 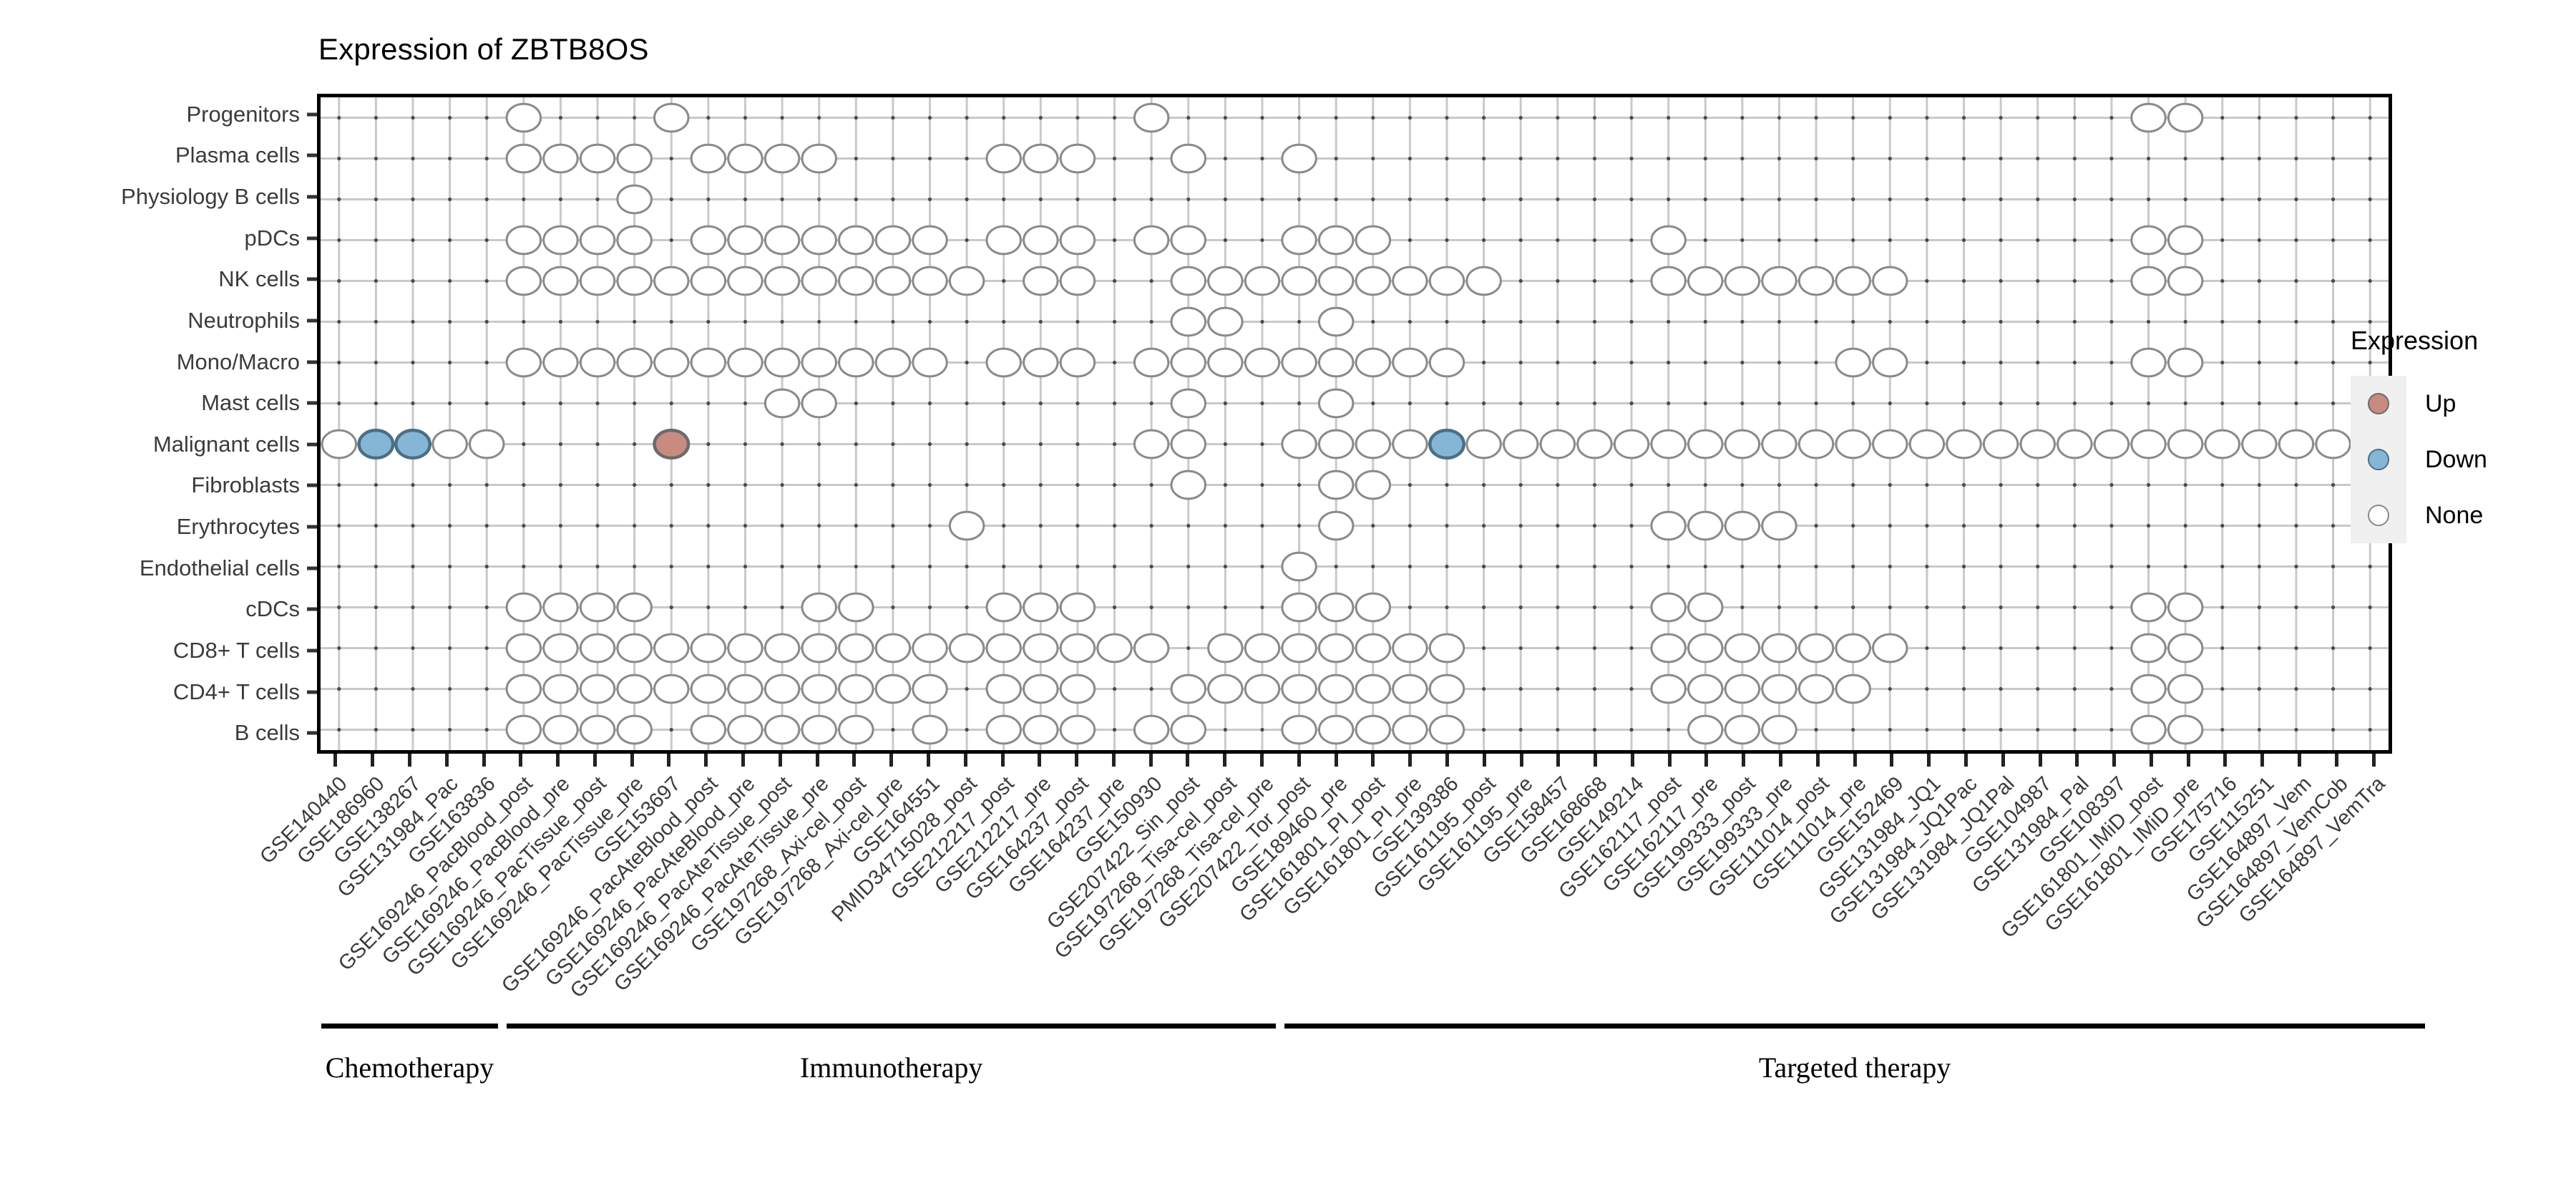 I want to click on y-axis-tick-label: Mast cells, so click(x=250, y=403).